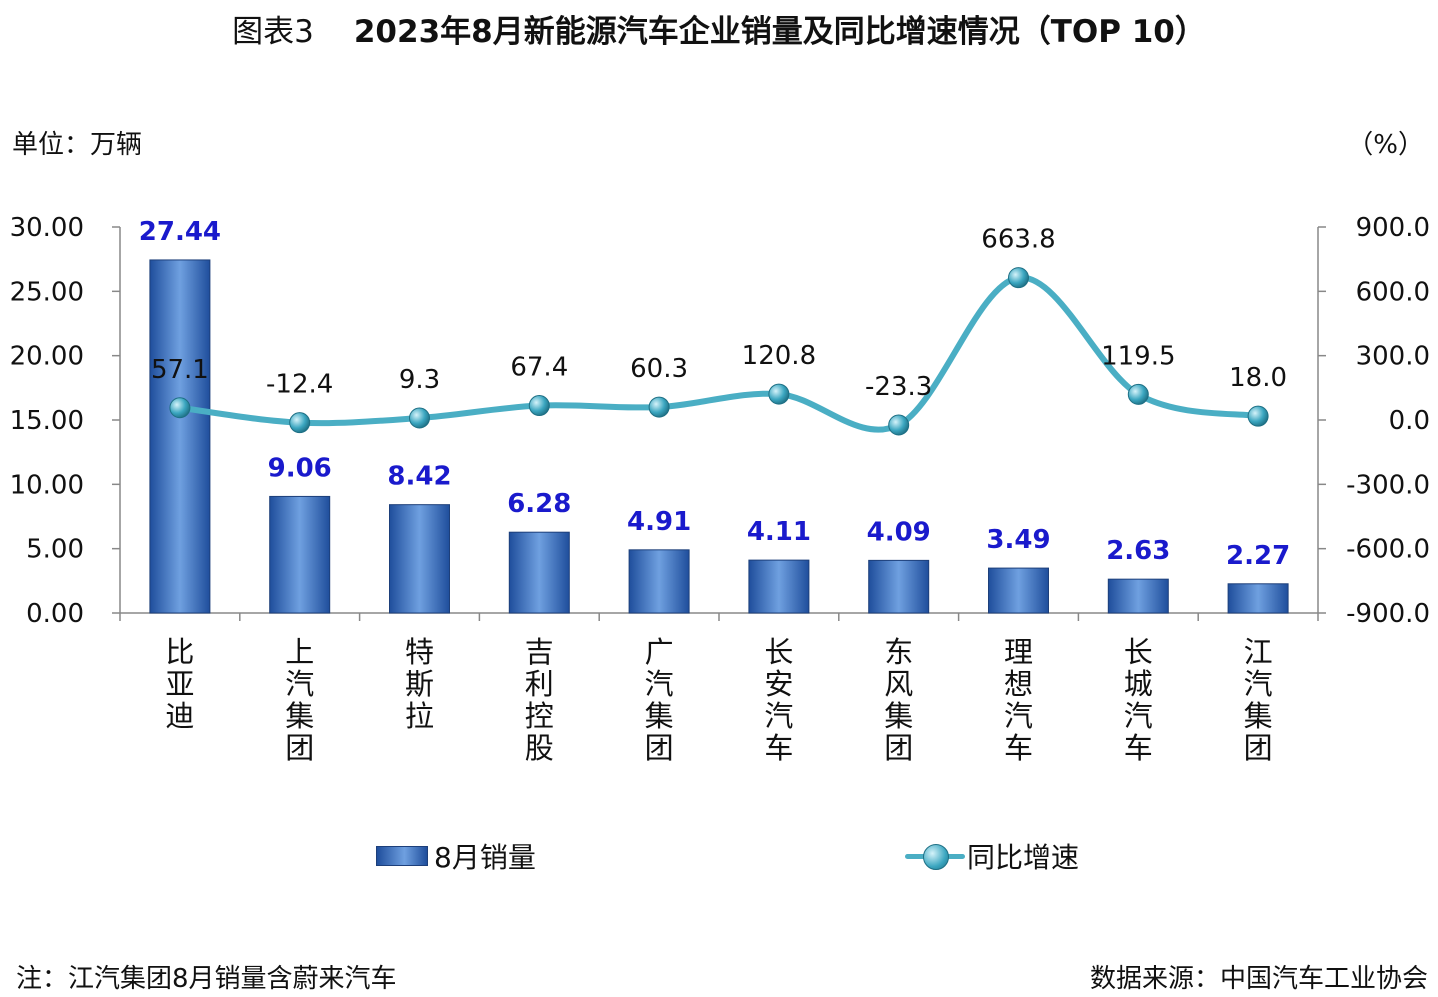 This screenshot has height=997, width=1438. What do you see at coordinates (47, 357) in the screenshot?
I see `left-tick-label: 20.00` at bounding box center [47, 357].